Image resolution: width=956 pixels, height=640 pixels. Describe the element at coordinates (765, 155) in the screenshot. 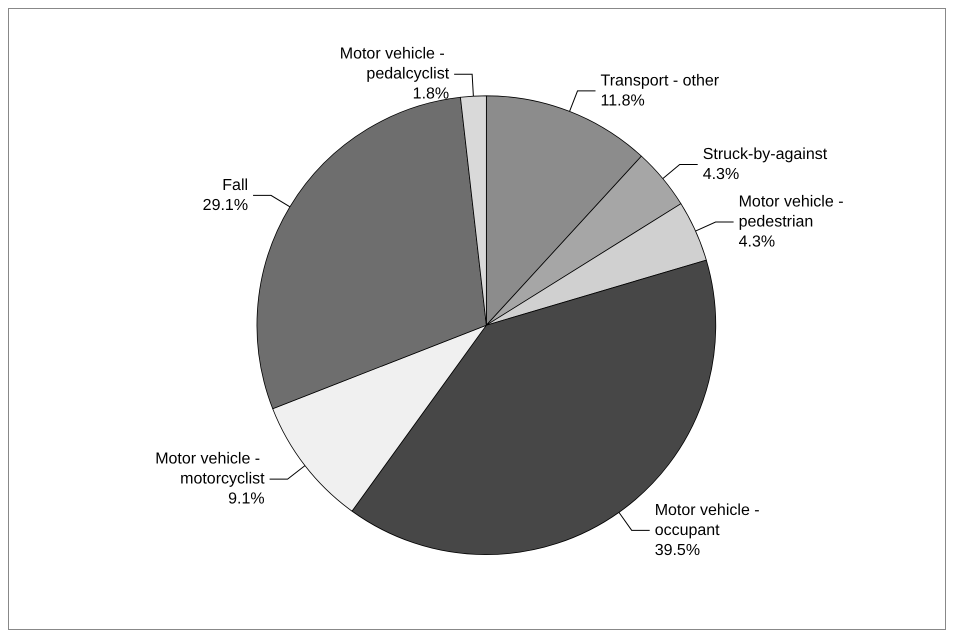

I see `slice-label: Struck-by-against` at that location.